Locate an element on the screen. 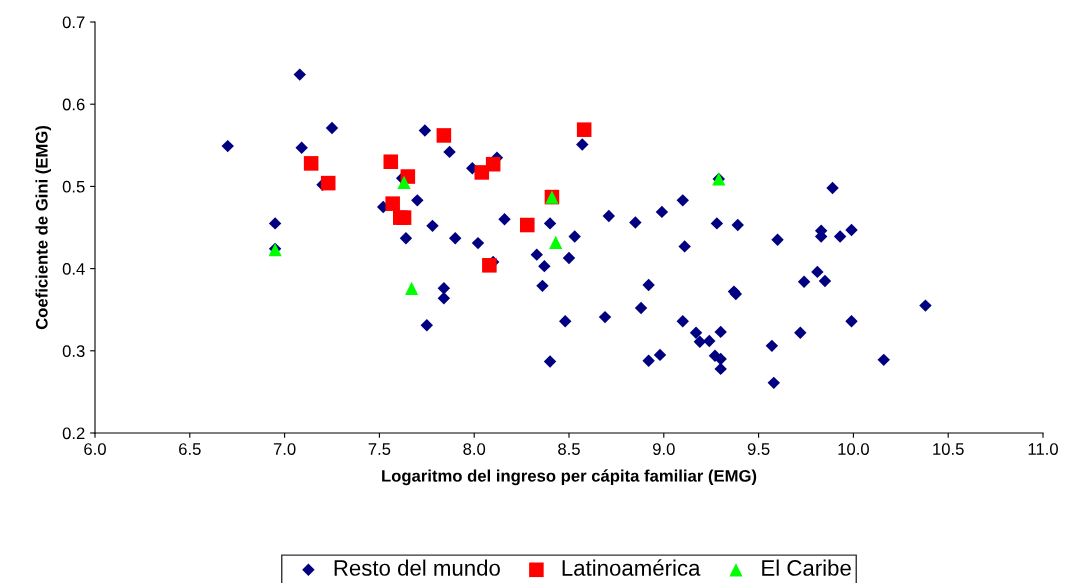 This screenshot has height=583, width=1067. y-tick-label: 0.4 is located at coordinates (73, 269).